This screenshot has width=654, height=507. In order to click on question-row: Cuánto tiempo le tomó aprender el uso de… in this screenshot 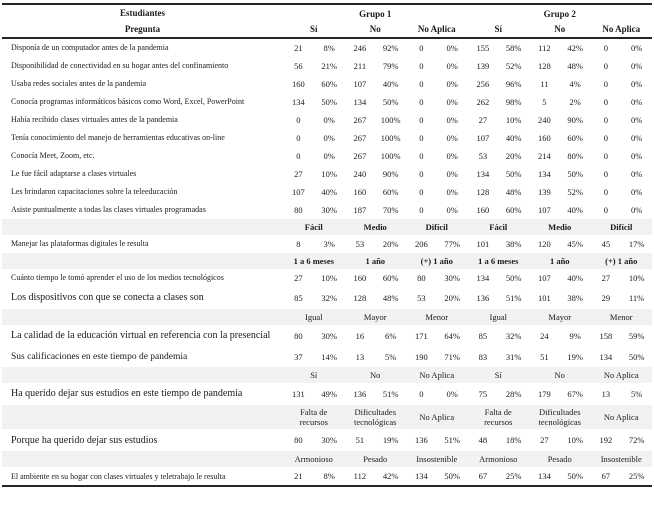, I will do `click(327, 278)`.